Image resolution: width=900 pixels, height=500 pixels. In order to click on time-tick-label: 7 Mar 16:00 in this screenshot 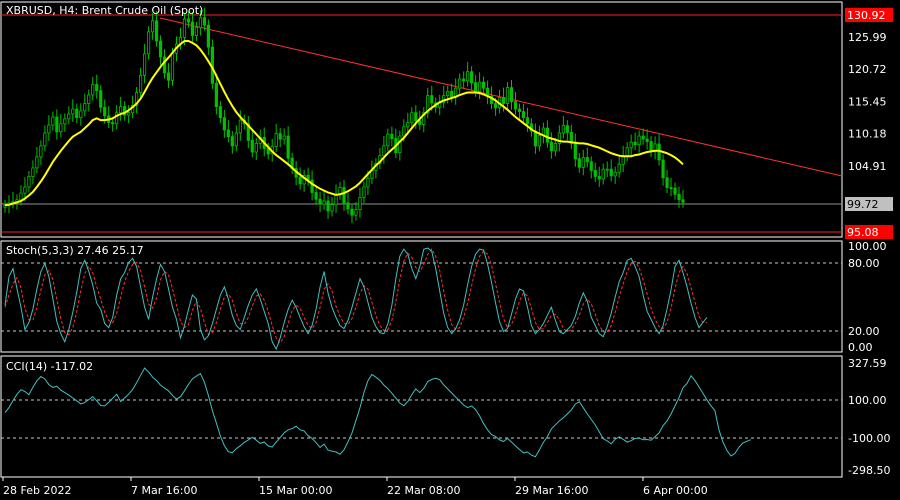, I will do `click(164, 490)`.